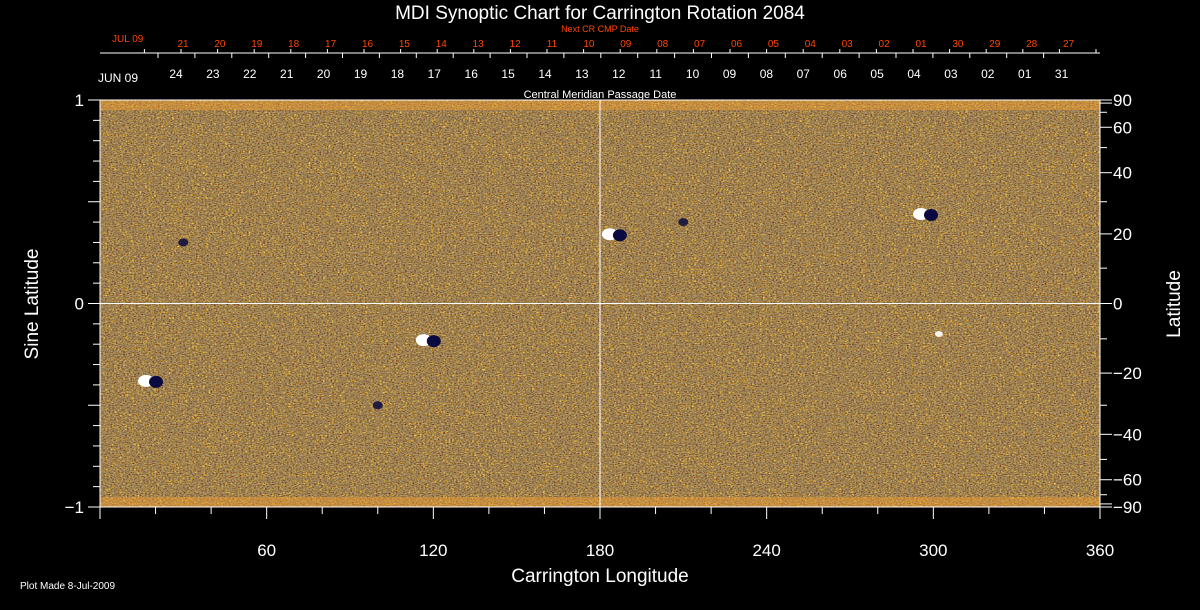 The height and width of the screenshot is (610, 1200). Describe the element at coordinates (361, 74) in the screenshot. I see `top-inner-label: 19` at that location.